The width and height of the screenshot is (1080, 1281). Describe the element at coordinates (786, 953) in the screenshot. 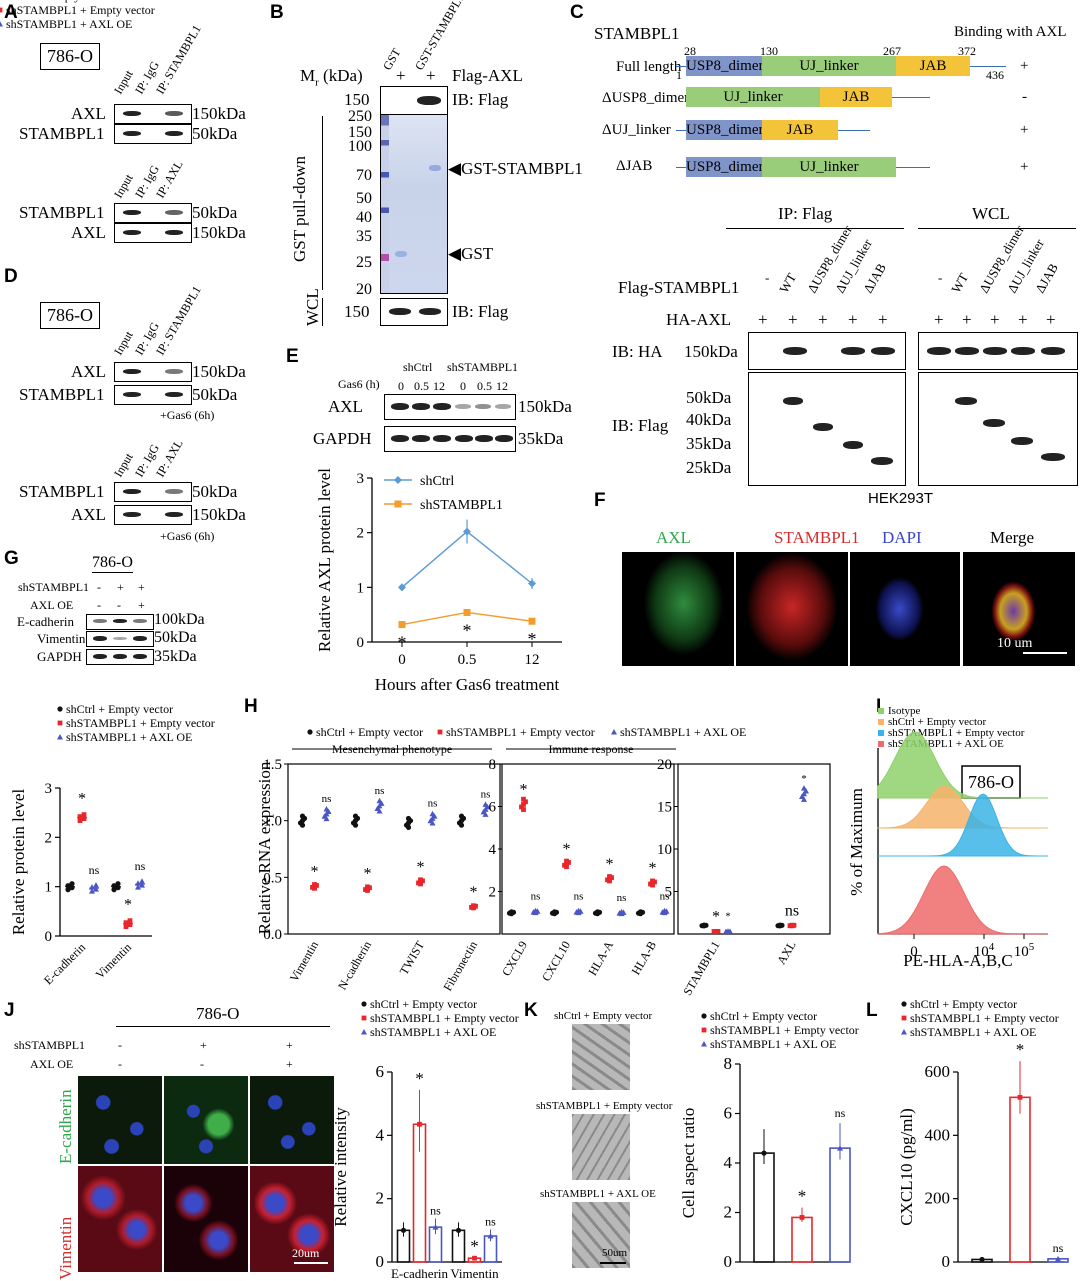

I see `chart-h-xtick-label: AXL` at that location.